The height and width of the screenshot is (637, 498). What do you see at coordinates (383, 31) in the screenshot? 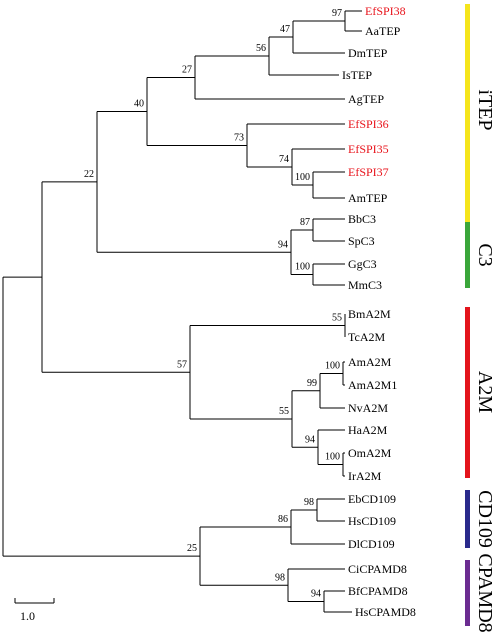
I see `leaf-label: AaTEP` at bounding box center [383, 31].